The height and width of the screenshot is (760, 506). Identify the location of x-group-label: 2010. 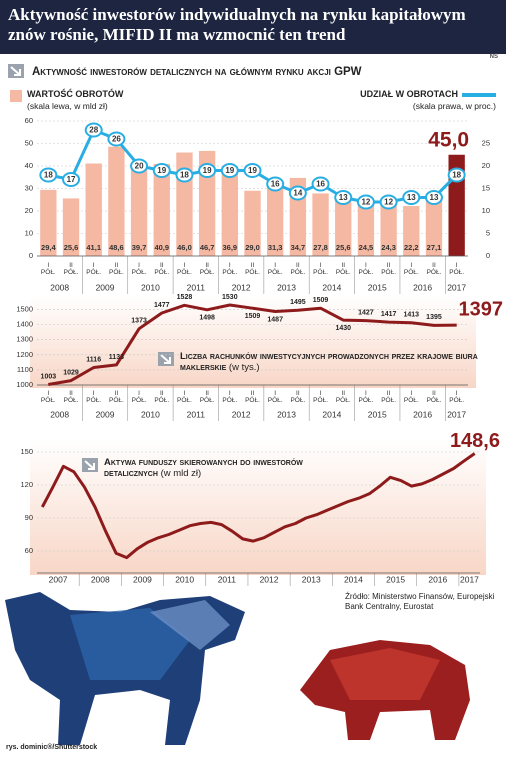
(150, 414).